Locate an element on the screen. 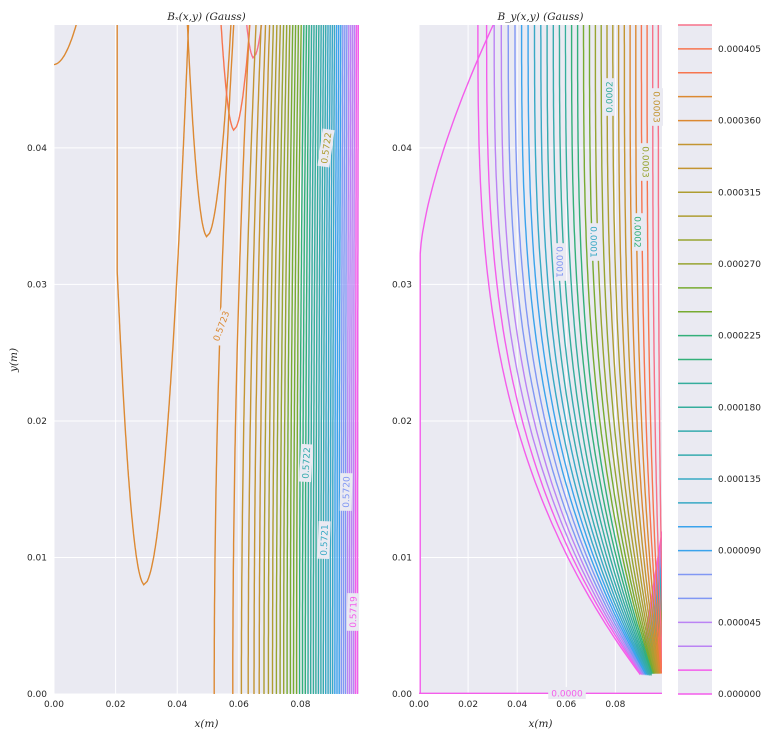 The height and width of the screenshot is (739, 766). bx-contour-label: 0.5720 is located at coordinates (347, 492).